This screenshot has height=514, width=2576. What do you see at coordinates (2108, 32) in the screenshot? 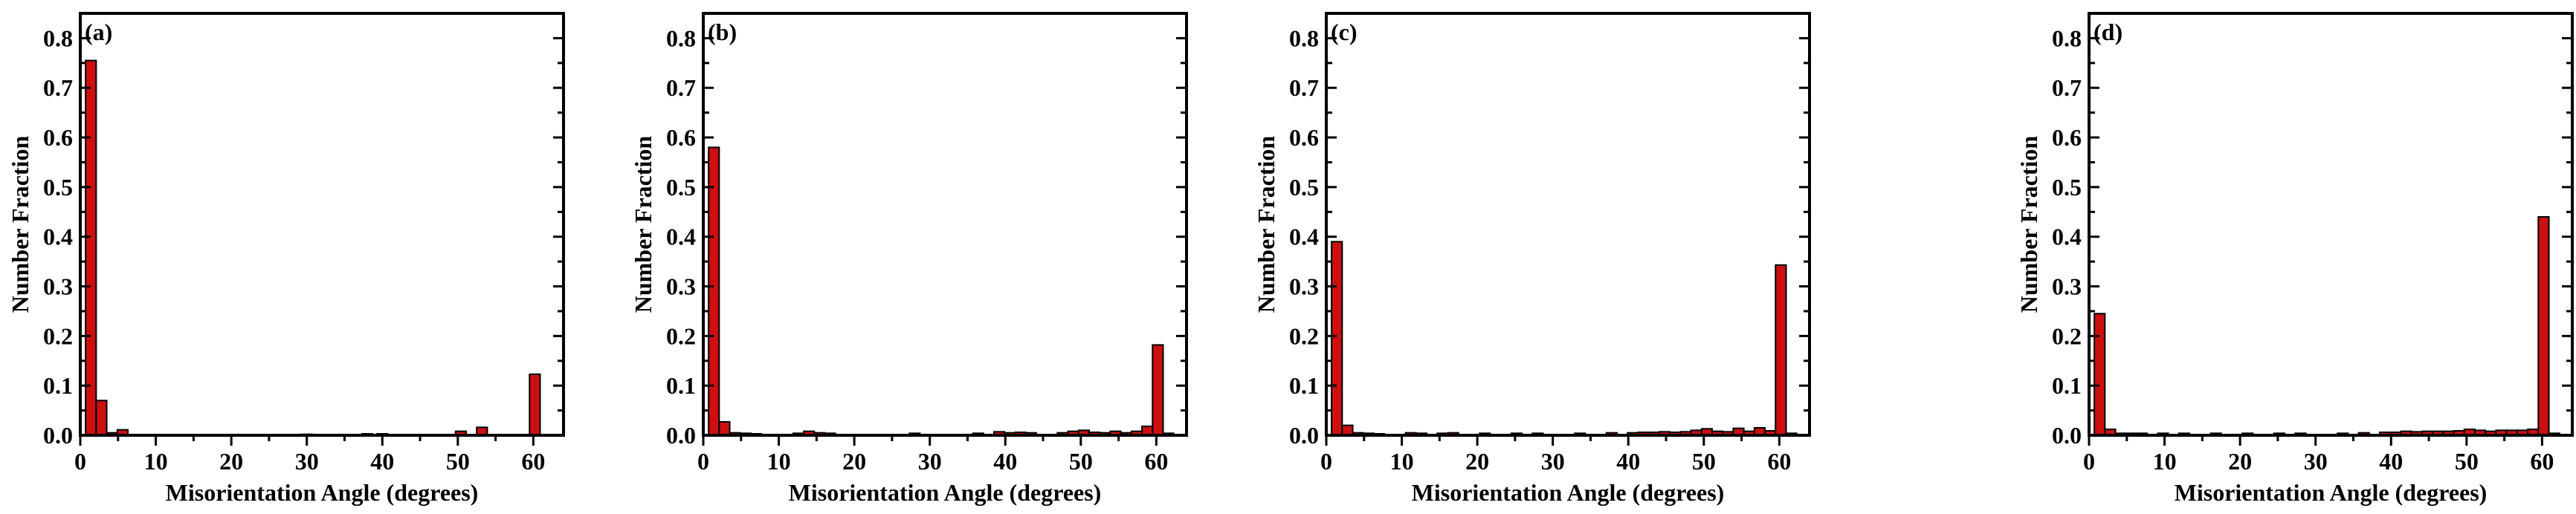
I see `panel-label: (d)` at bounding box center [2108, 32].